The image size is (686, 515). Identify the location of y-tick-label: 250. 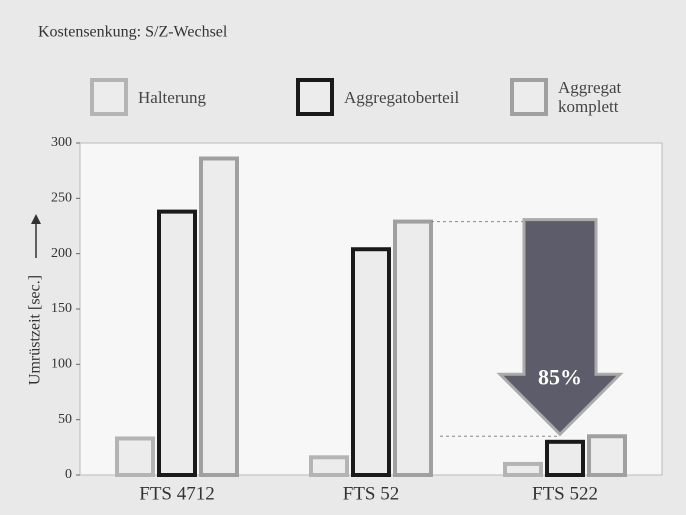
(61, 198).